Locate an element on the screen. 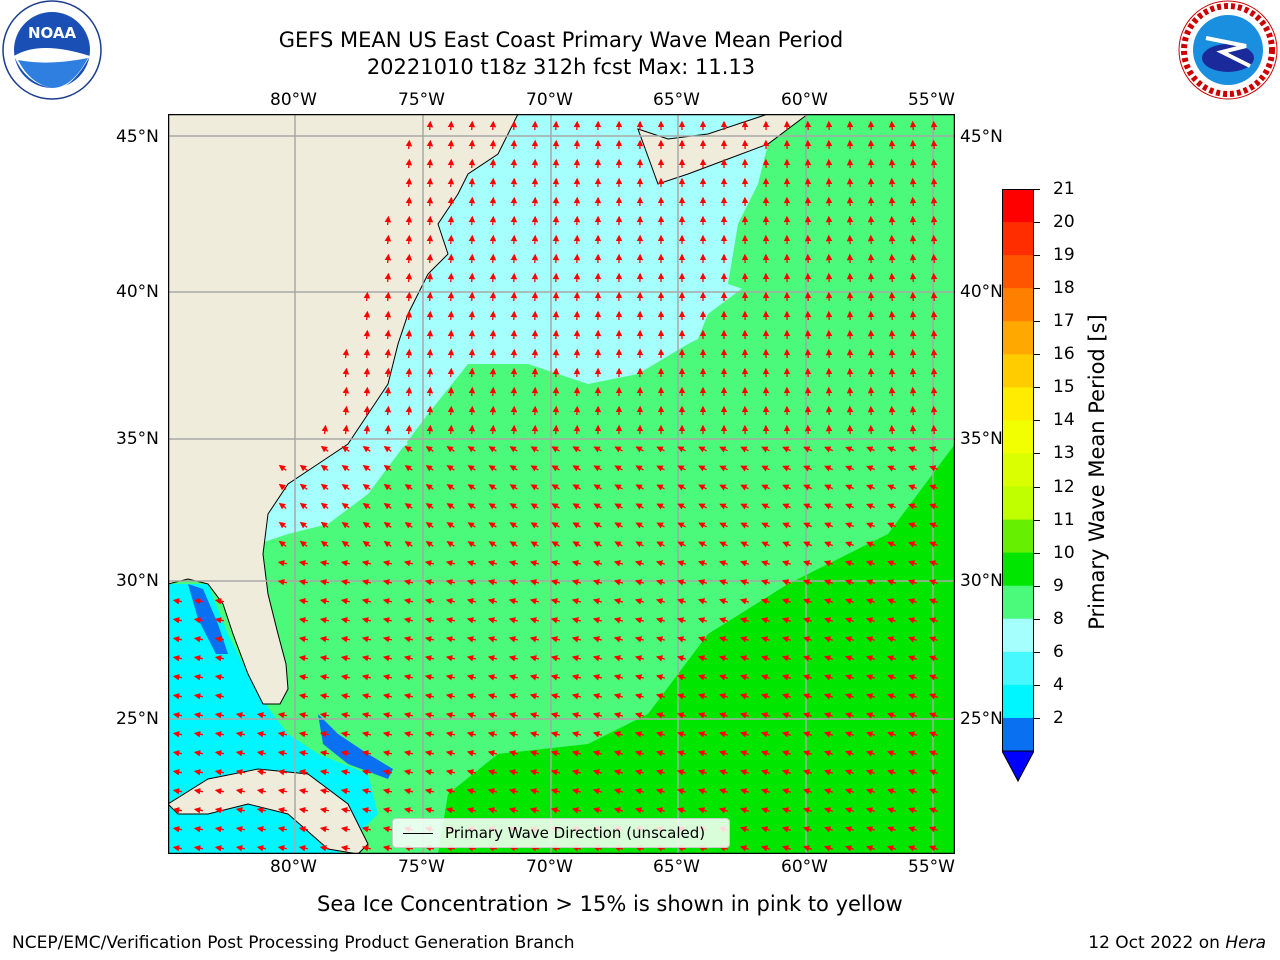  lon-label-top: 80°W is located at coordinates (293, 100).